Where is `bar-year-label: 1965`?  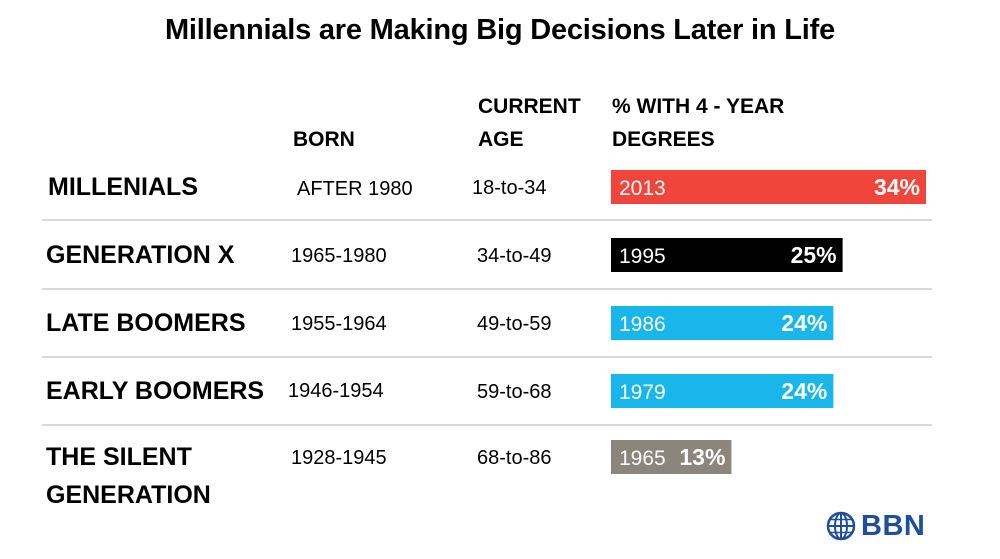 bar-year-label: 1965 is located at coordinates (642, 458).